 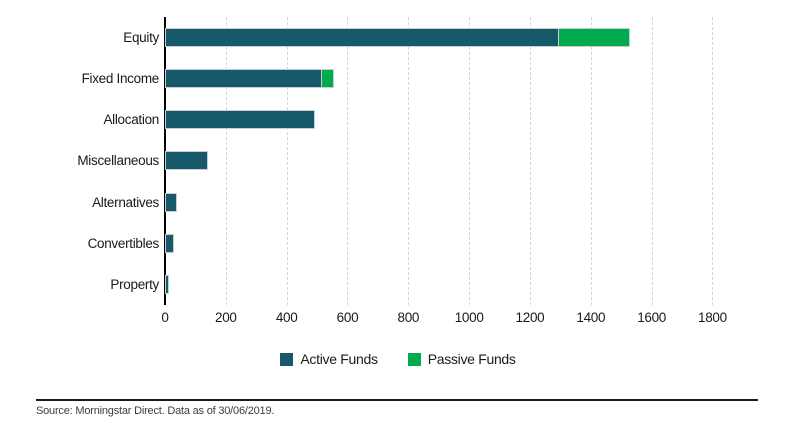 I want to click on x-tick-label-1400: 1400, so click(x=591, y=317).